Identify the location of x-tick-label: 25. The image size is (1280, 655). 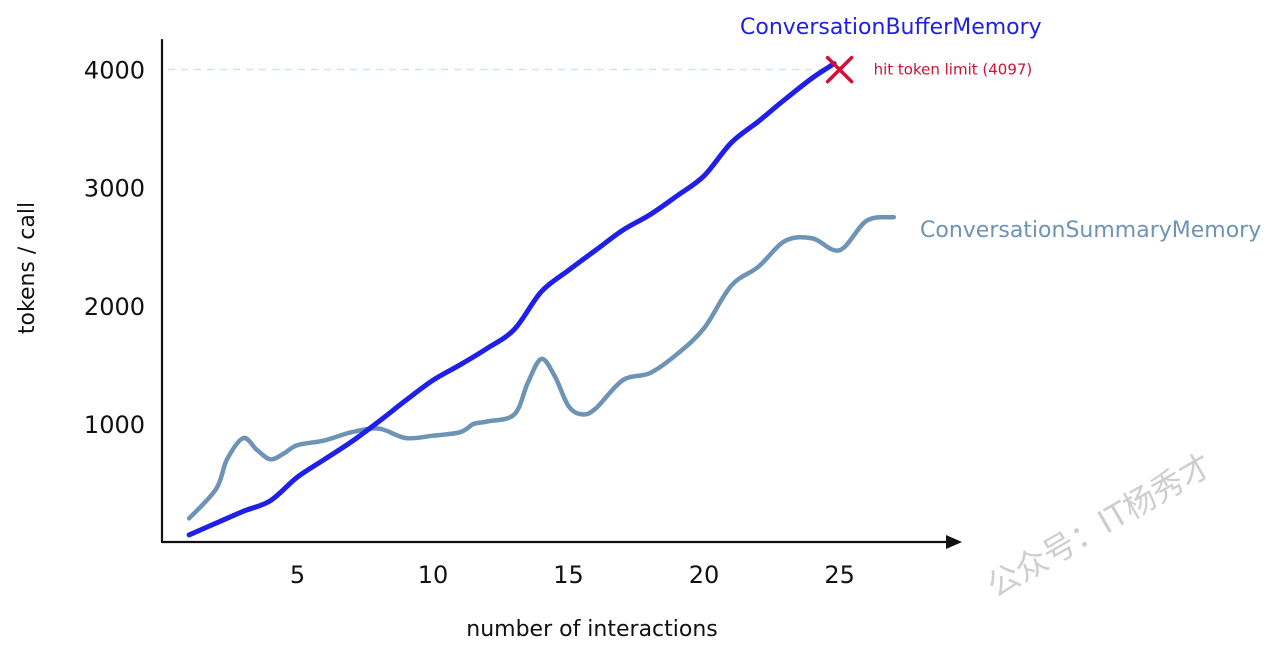
(839, 575).